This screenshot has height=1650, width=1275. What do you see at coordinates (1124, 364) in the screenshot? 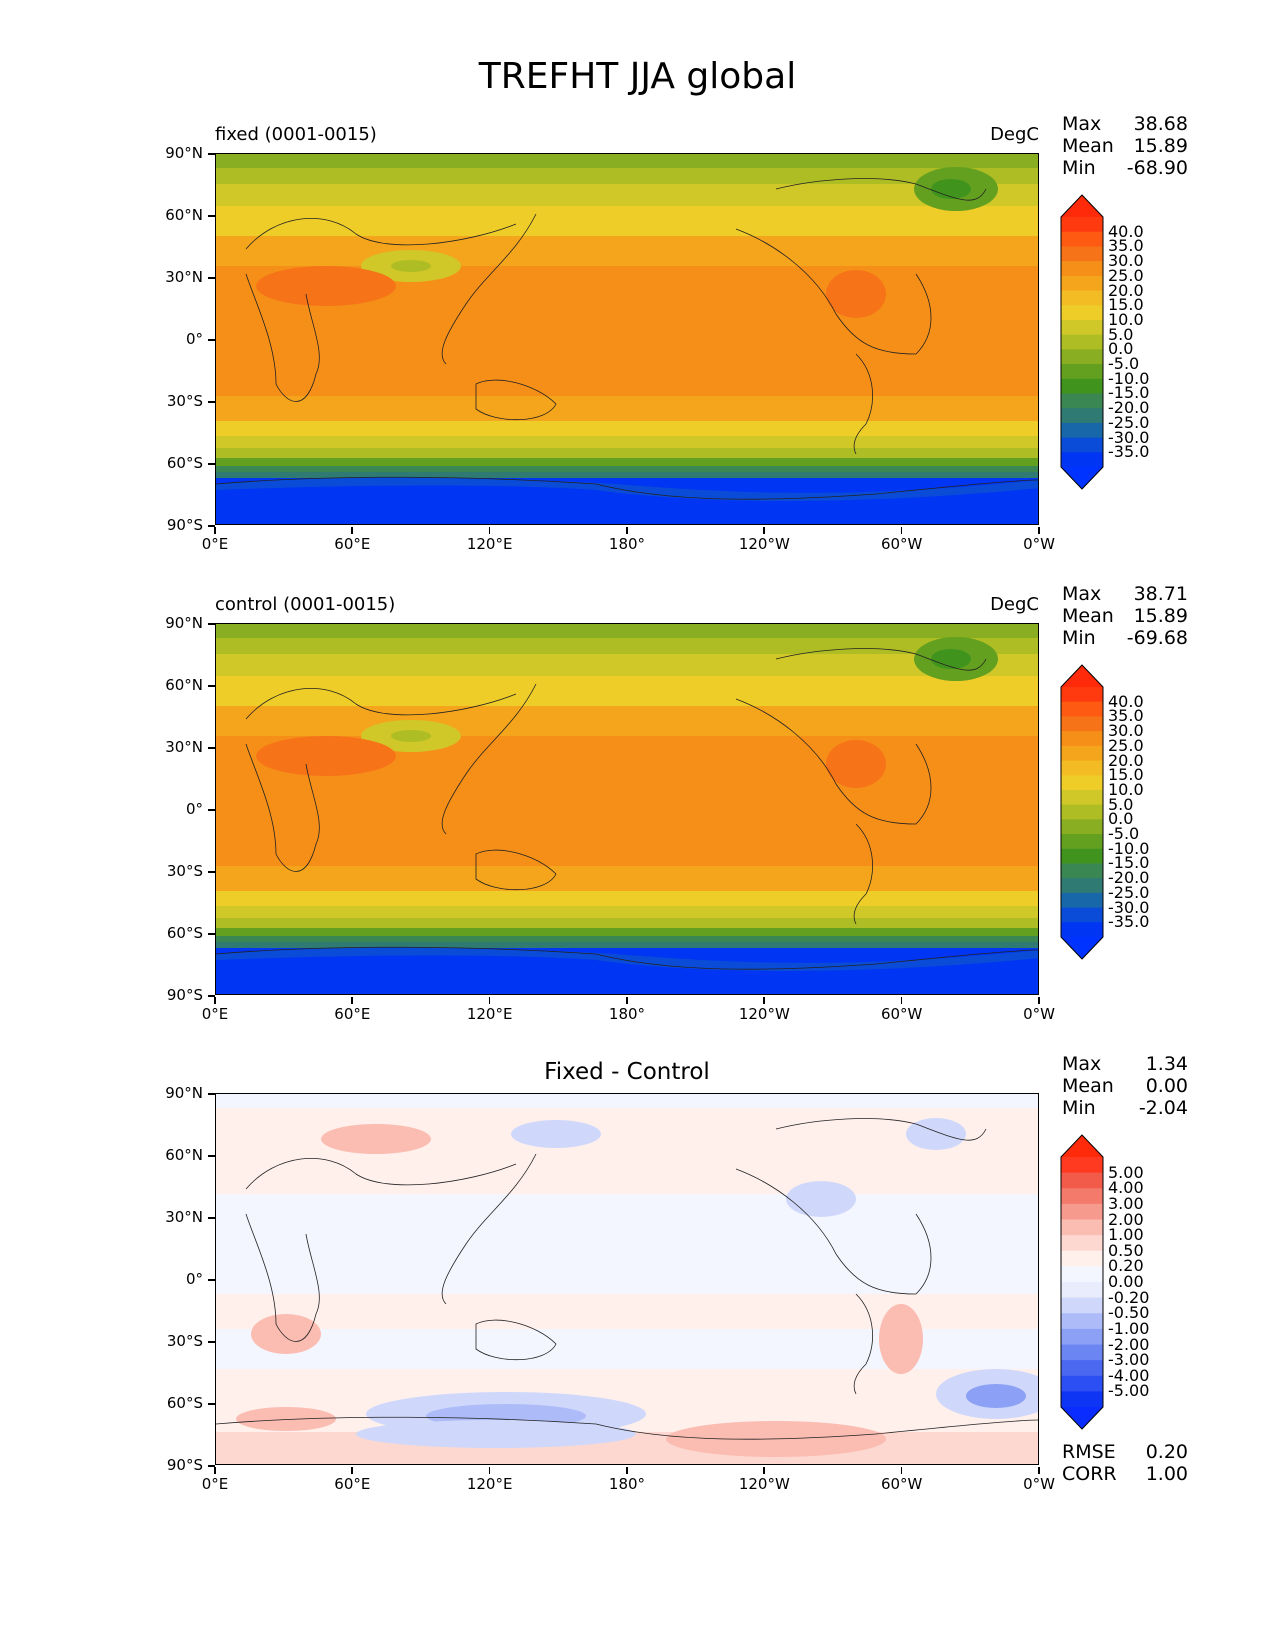
I see `colorbar-tick-label: -5.0` at bounding box center [1124, 364].